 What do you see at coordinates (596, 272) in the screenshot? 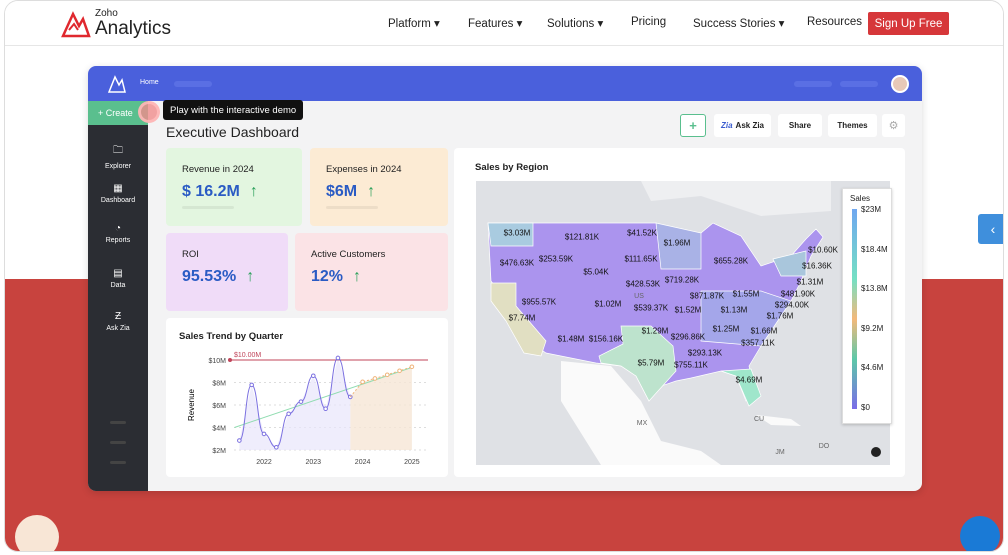
I see `region-value-label: $5.04K` at bounding box center [596, 272].